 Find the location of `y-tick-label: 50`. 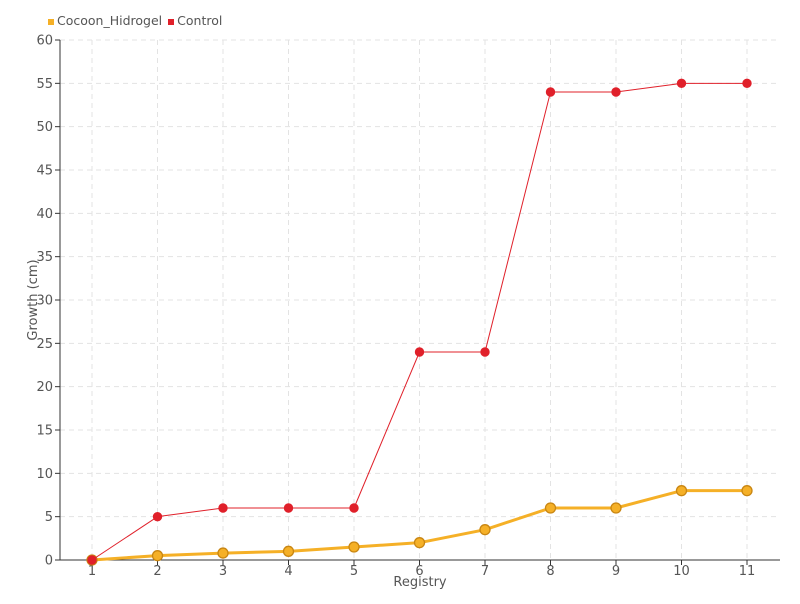

y-tick-label: 50 is located at coordinates (44, 127).